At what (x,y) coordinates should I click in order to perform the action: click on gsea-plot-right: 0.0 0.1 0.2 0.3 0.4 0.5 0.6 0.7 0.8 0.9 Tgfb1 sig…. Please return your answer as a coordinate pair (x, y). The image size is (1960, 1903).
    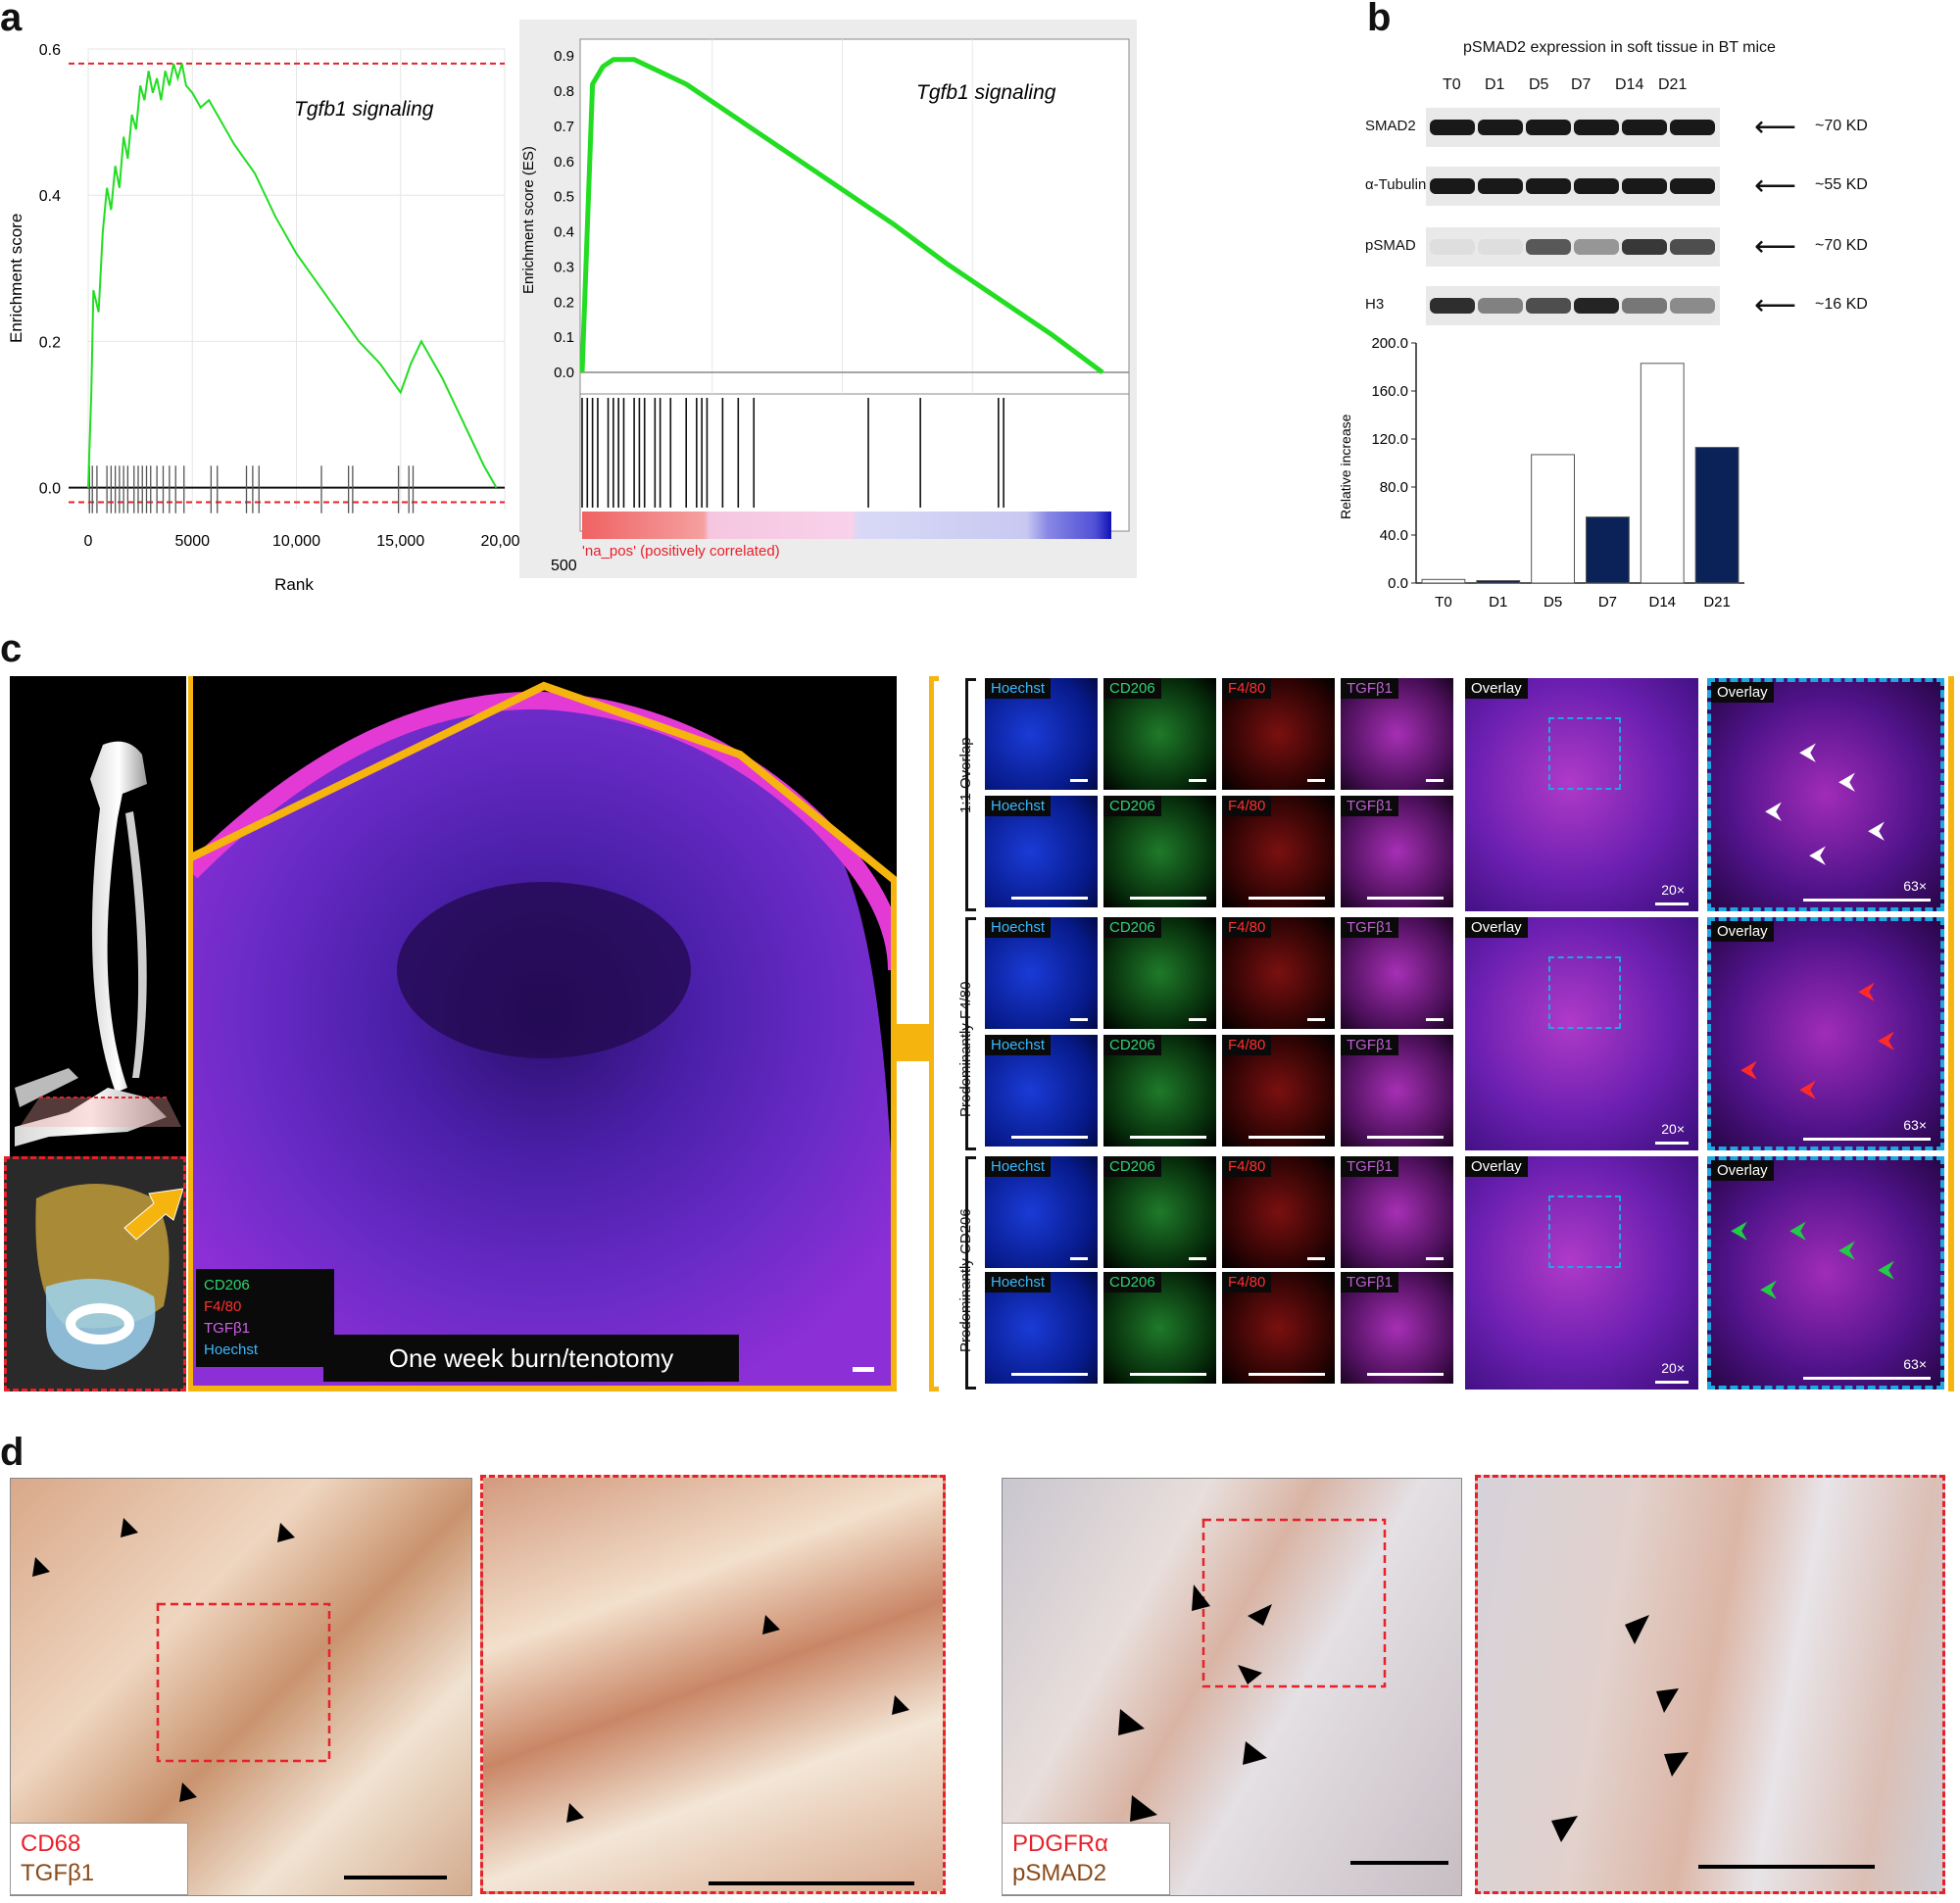
    Looking at the image, I should click on (825, 306).